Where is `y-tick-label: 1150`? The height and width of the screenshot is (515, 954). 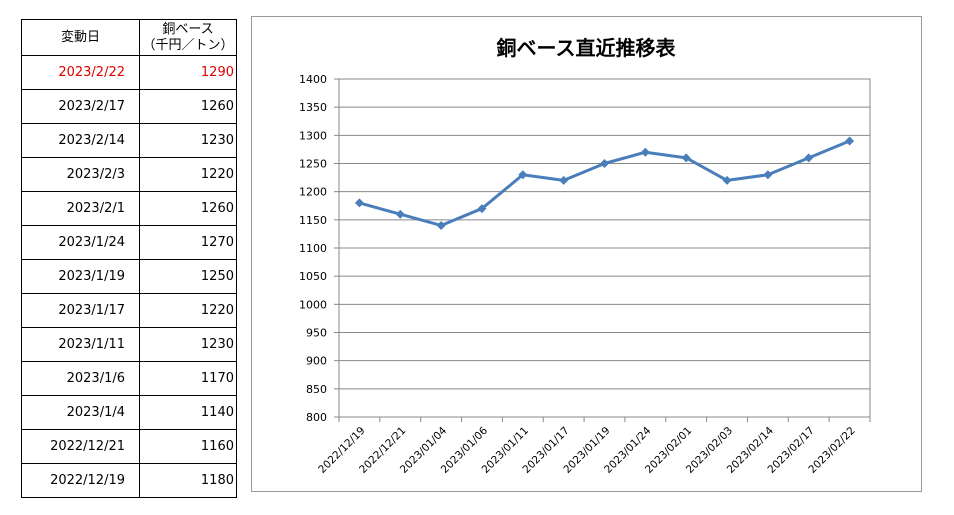 y-tick-label: 1150 is located at coordinates (313, 220).